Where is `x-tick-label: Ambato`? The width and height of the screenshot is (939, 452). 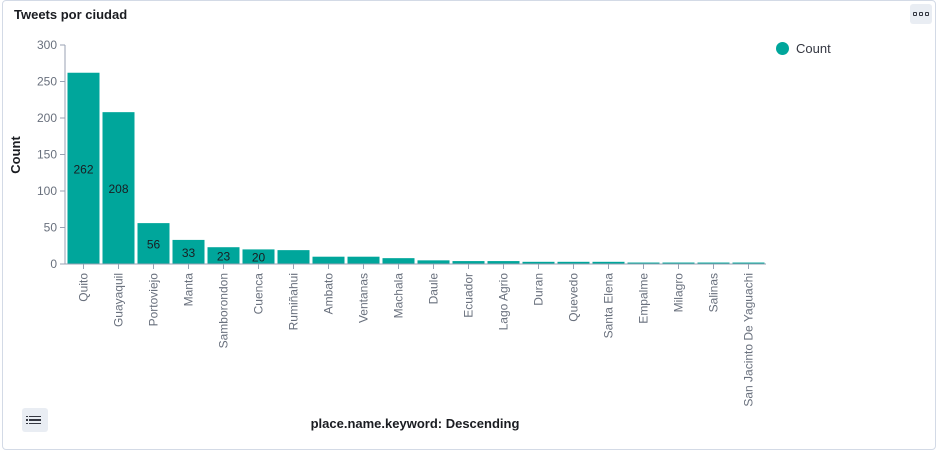
x-tick-label: Ambato is located at coordinates (329, 294).